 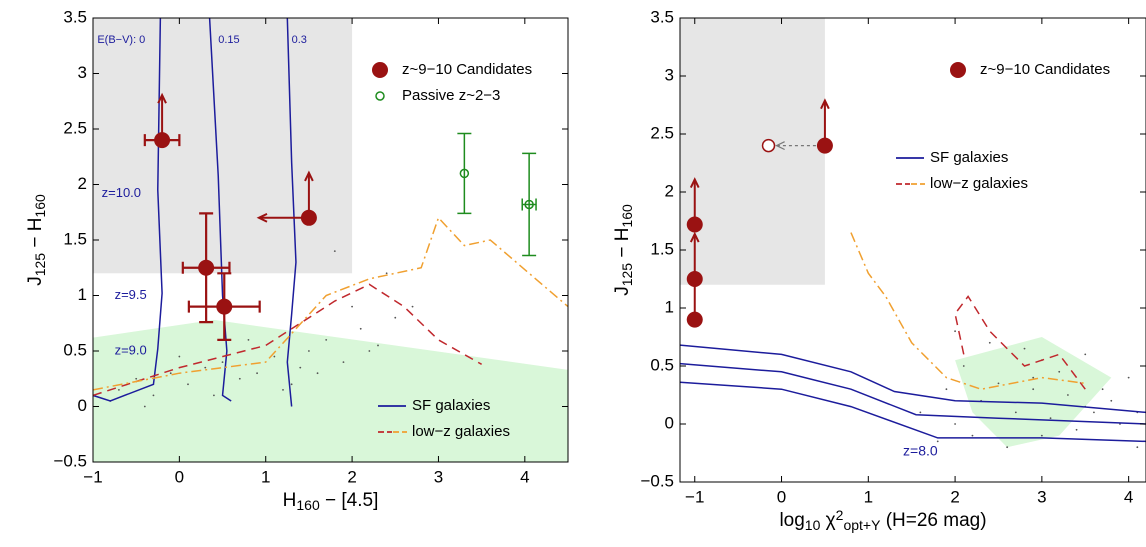 I want to click on legend-entry: Passive z~2−3, so click(x=437, y=95).